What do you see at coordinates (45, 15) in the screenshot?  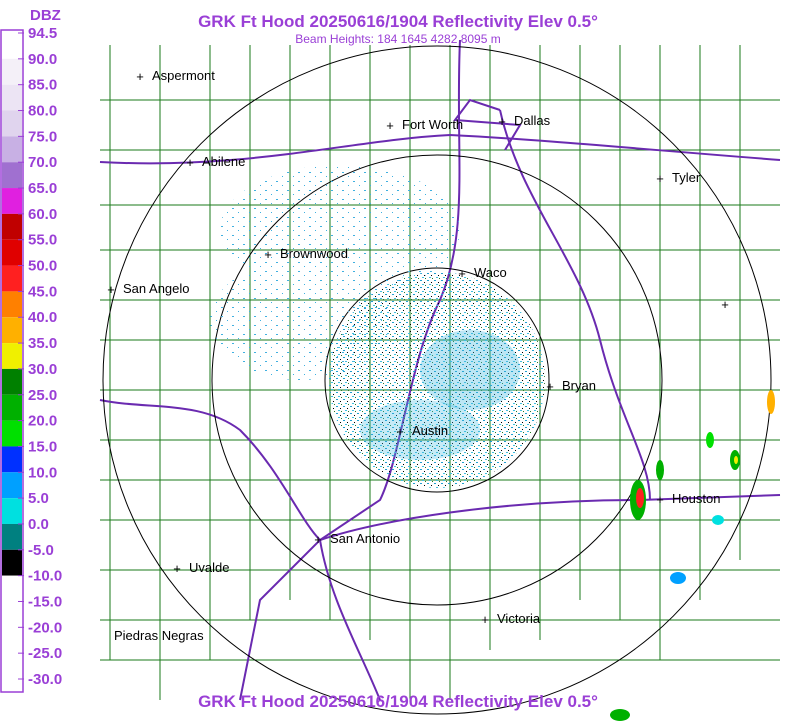 I see `legend-unit: DBZ` at bounding box center [45, 15].